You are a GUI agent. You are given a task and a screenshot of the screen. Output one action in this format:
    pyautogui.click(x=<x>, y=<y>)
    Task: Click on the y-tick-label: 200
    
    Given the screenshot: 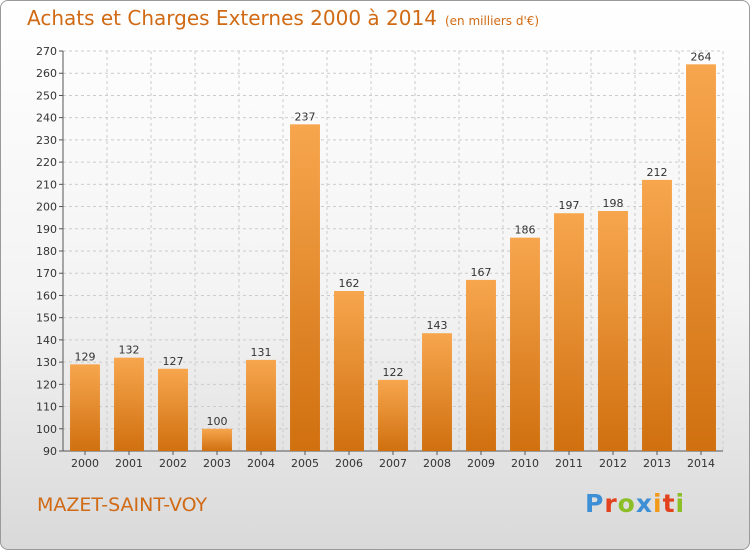 What is the action you would take?
    pyautogui.click(x=46, y=207)
    